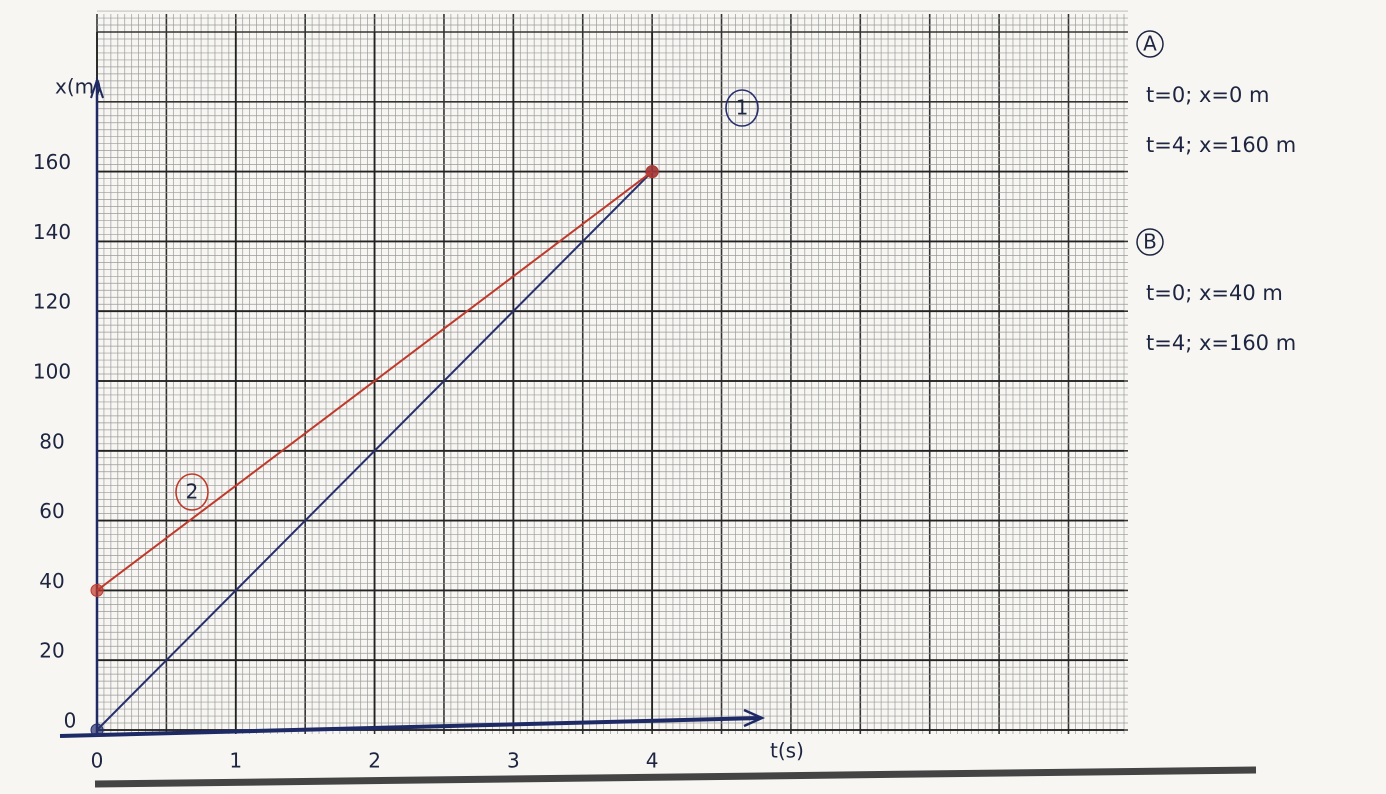 Image resolution: width=1386 pixels, height=794 pixels. What do you see at coordinates (513, 761) in the screenshot?
I see `x-tick-label: 3` at bounding box center [513, 761].